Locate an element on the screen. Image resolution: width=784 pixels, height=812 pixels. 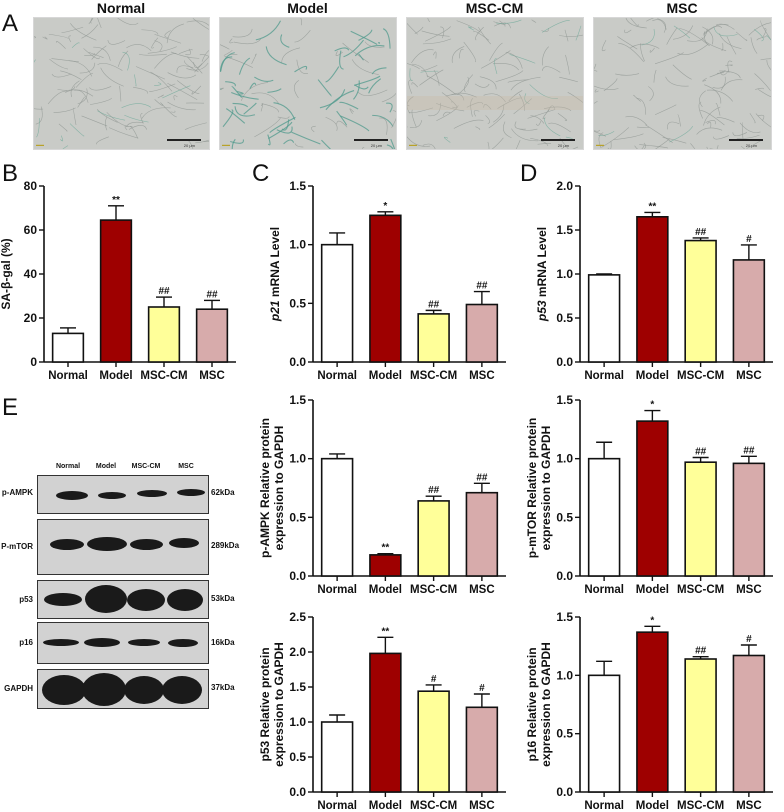
svg-text: SA-β-gal (%) is located at coordinates (6, 273).